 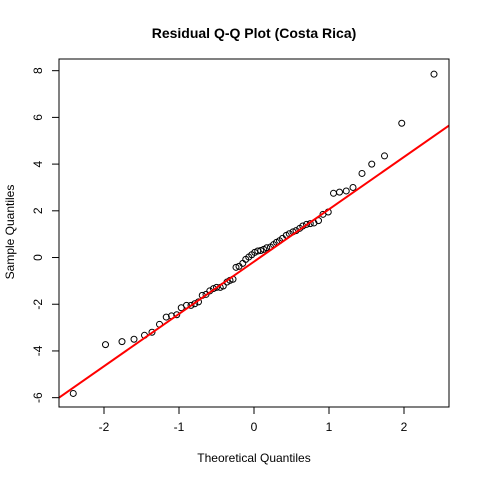 I want to click on x-tick-label: 2, so click(x=404, y=427).